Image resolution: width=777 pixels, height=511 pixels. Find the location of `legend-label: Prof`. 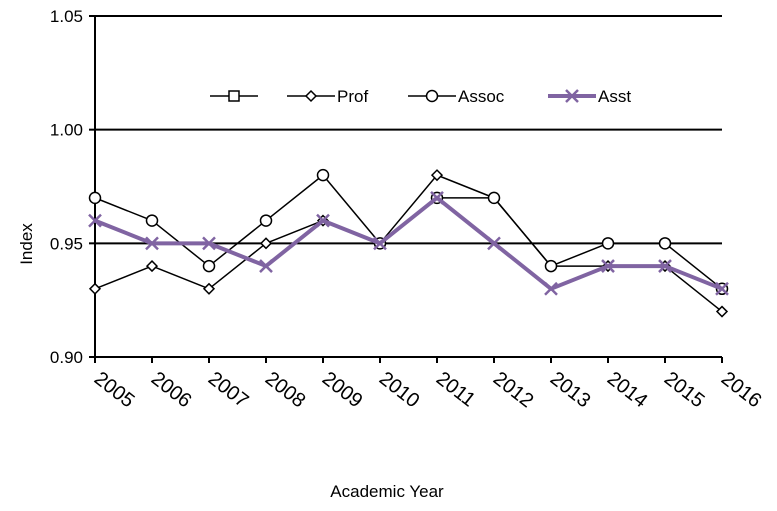

legend-label: Prof is located at coordinates (352, 96).